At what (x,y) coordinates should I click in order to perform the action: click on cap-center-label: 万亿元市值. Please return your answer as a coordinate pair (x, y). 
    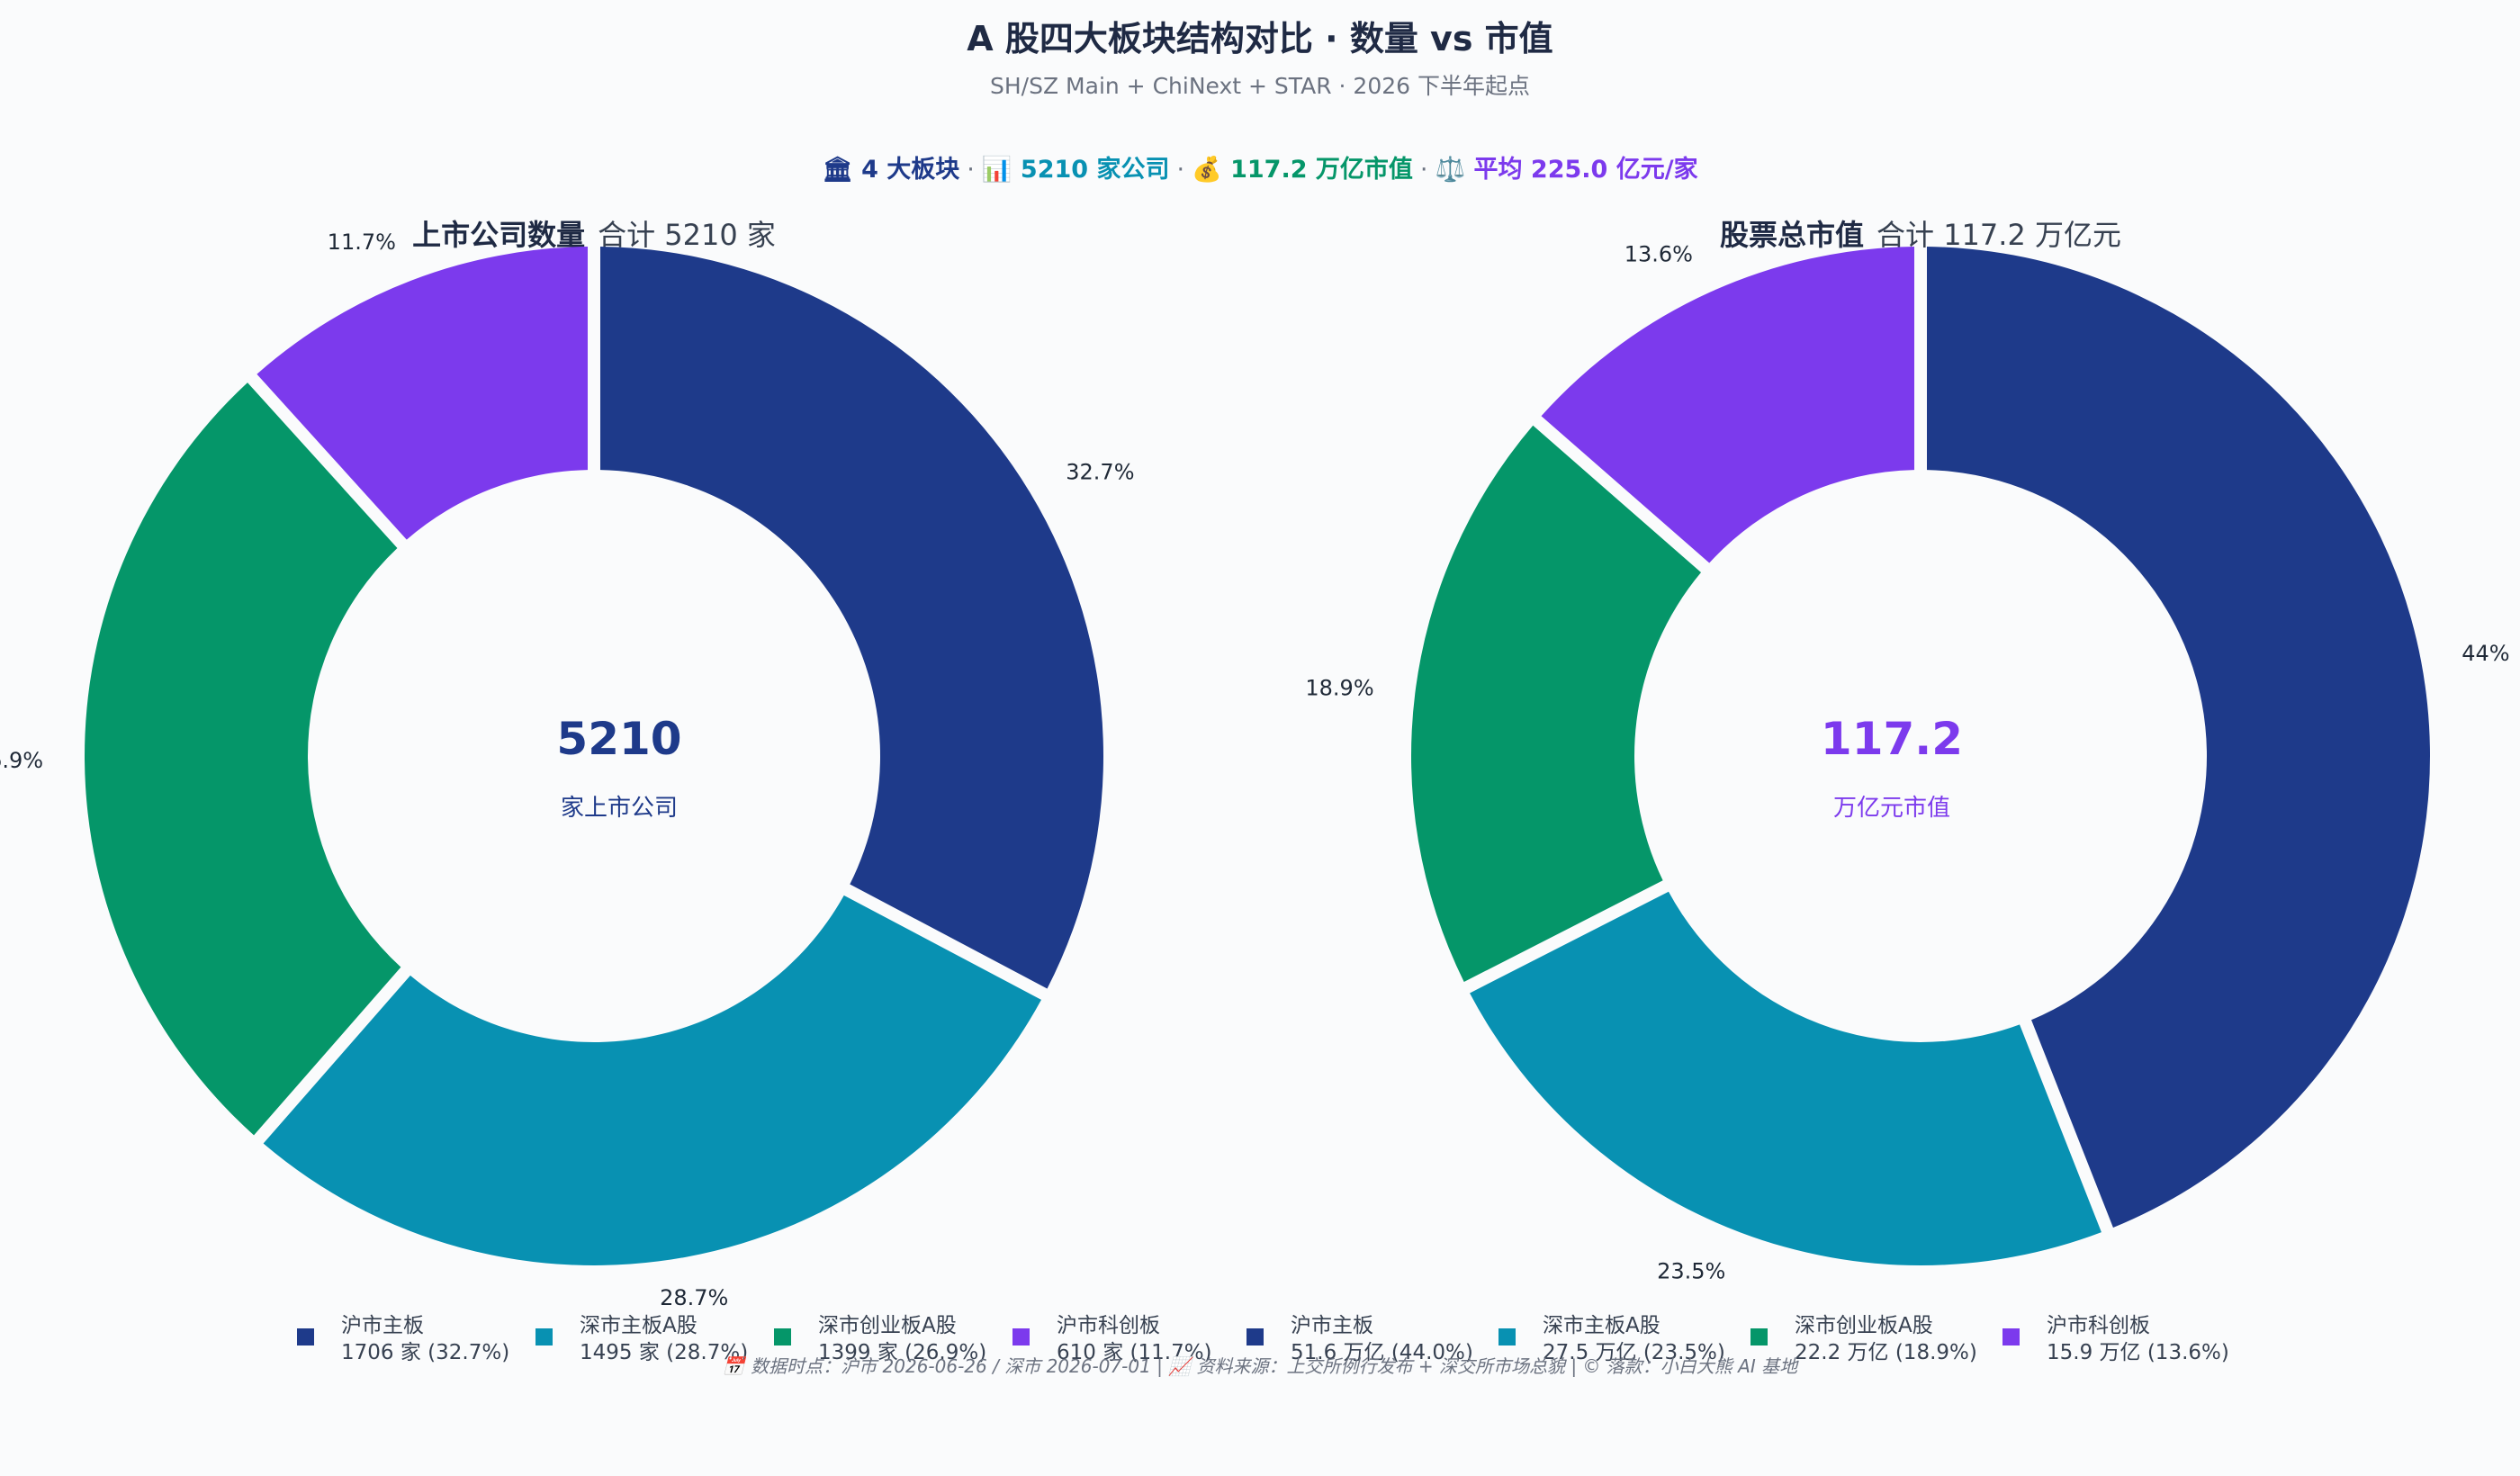
    Looking at the image, I should click on (1892, 808).